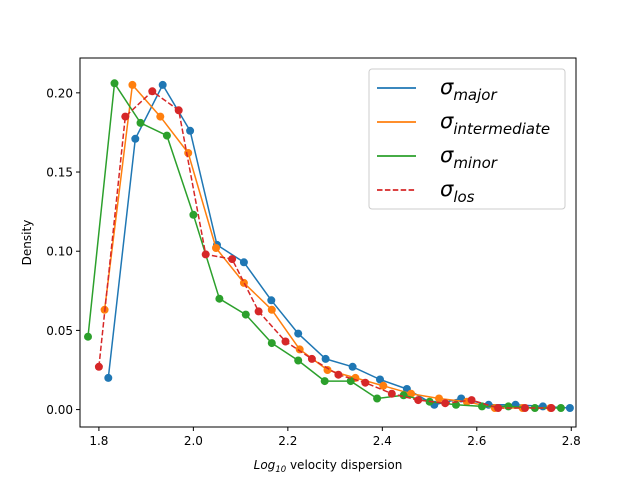 The image size is (640, 484). I want to click on y-tick-label: 0.20, so click(59, 93).